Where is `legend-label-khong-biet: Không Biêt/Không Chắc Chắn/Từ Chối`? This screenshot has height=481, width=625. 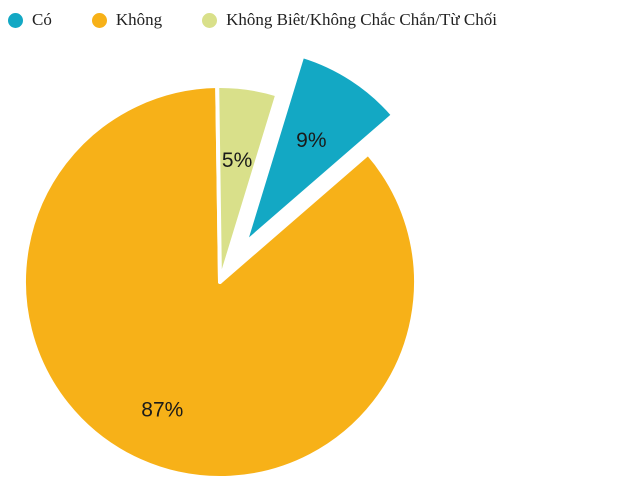
legend-label-khong-biet: Không Biêt/Không Chắc Chắn/Từ Chối is located at coordinates (361, 19).